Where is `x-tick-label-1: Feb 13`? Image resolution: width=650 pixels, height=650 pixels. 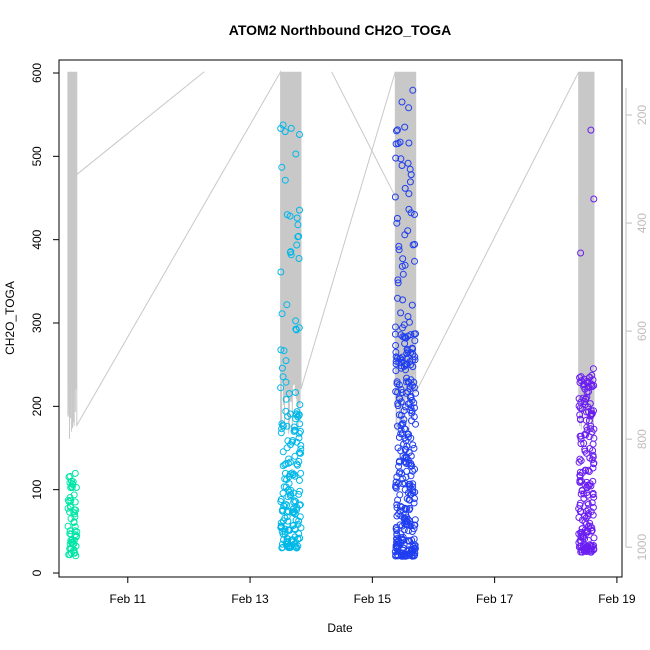 x-tick-label-1: Feb 13 is located at coordinates (250, 599).